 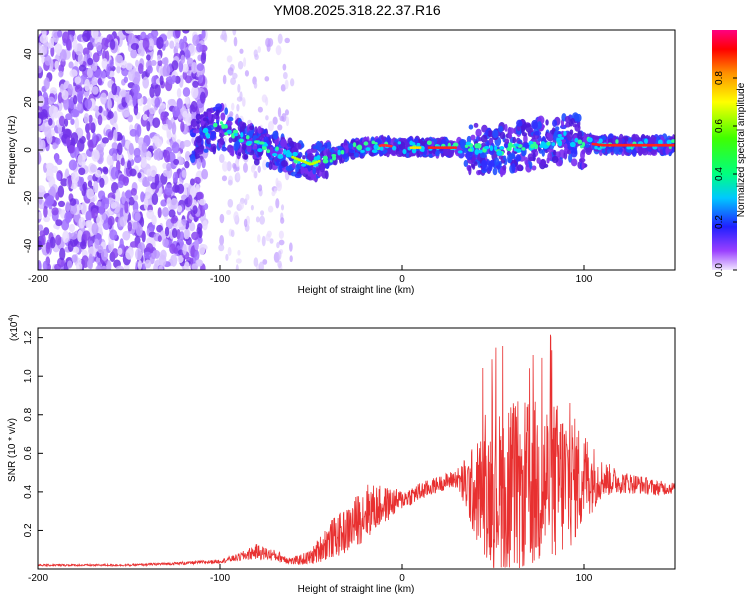 I want to click on x-tick-label: -100, so click(x=220, y=578).